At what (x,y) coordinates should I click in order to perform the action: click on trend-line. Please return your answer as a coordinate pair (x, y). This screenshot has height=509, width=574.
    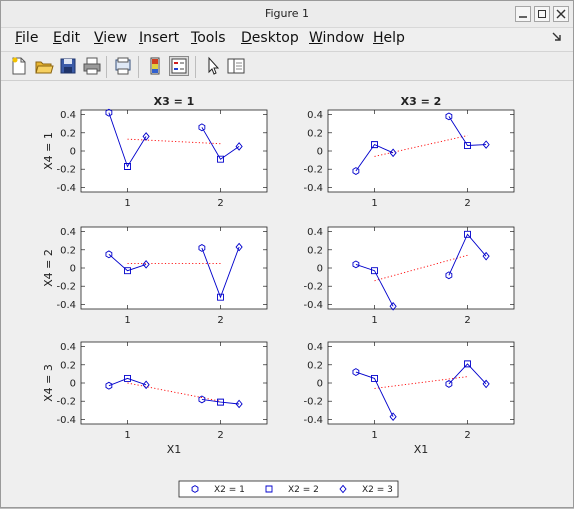
    Looking at the image, I should click on (421, 268).